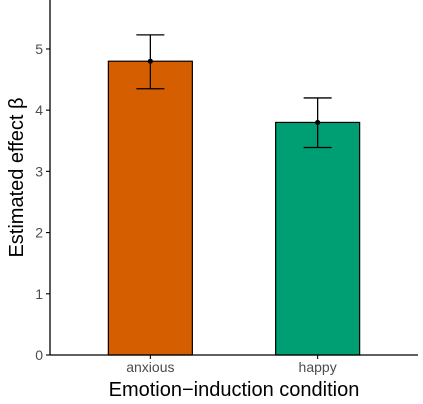 This screenshot has width=423, height=404. Describe the element at coordinates (234, 390) in the screenshot. I see `x-axis-title: Emotion−induction condition` at that location.